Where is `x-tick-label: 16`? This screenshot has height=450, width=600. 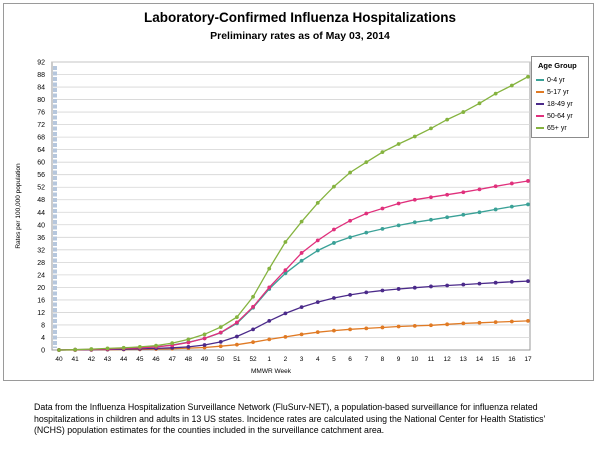
x-tick-label: 16 is located at coordinates (512, 359).